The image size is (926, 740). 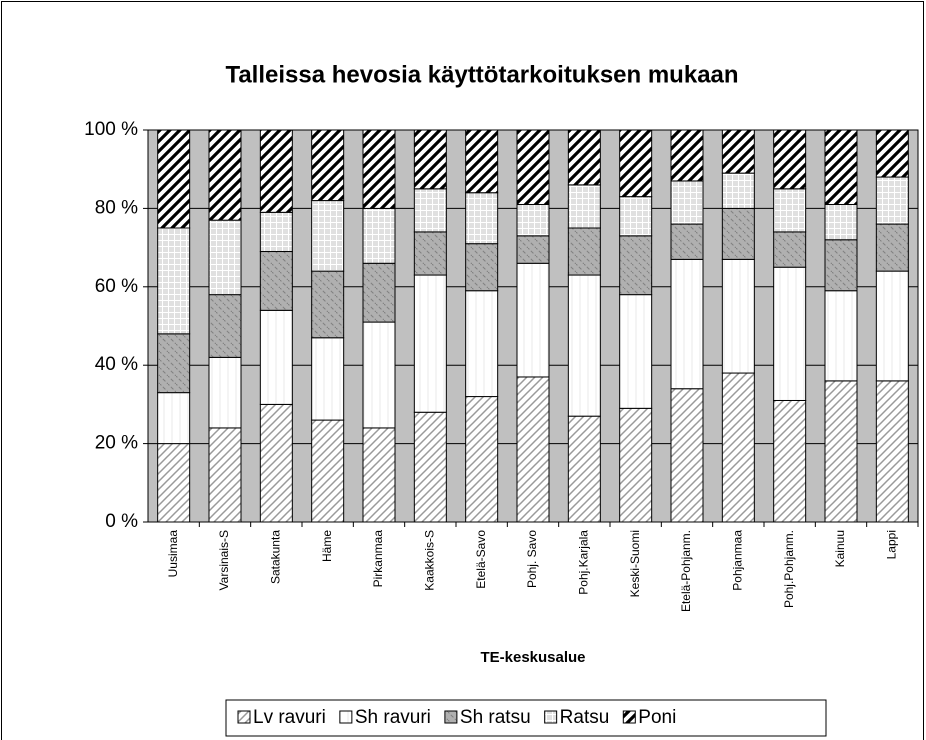 What do you see at coordinates (526, 718) in the screenshot?
I see `legend` at bounding box center [526, 718].